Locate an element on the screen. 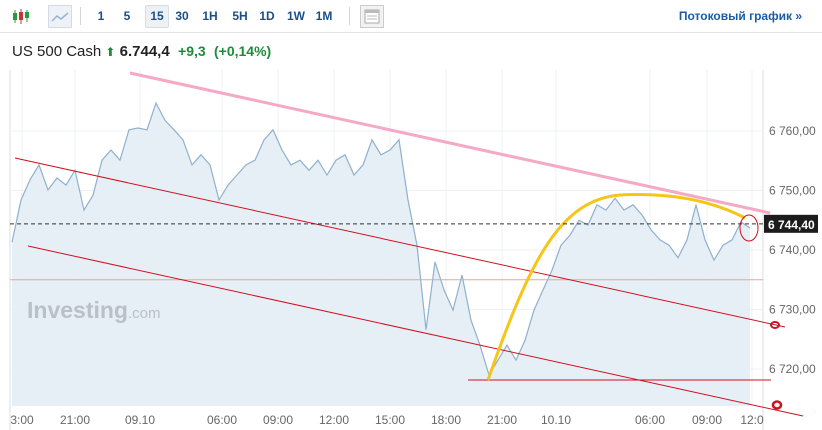 The image size is (822, 430). rounding-curve is located at coordinates (616, 287).